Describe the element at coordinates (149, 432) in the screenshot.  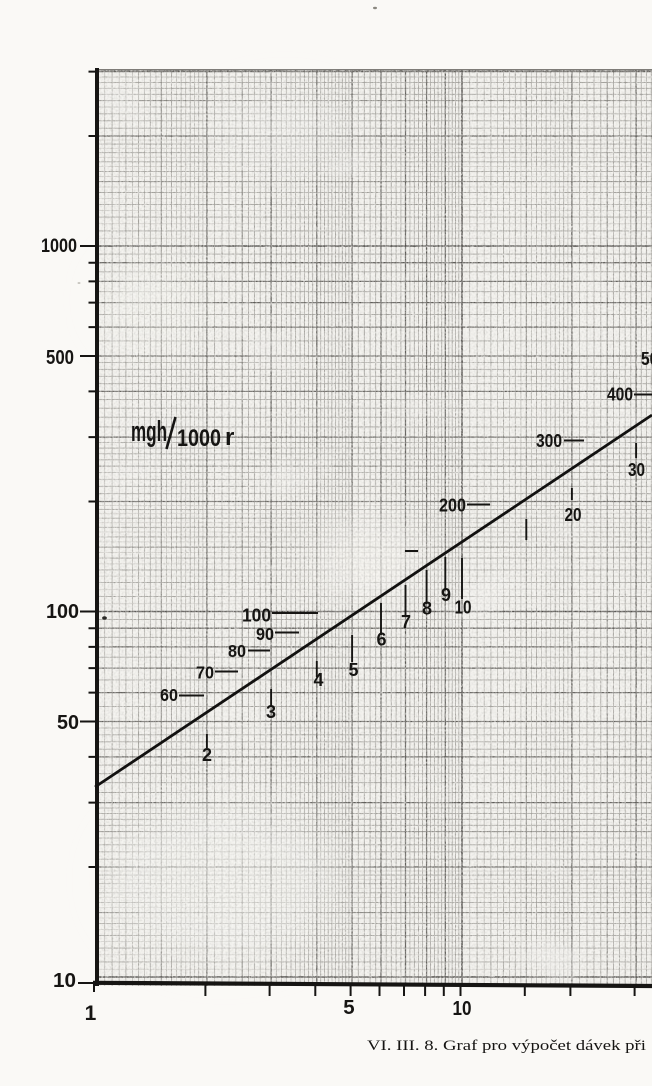
I see `svg-text: mgh` at that location.